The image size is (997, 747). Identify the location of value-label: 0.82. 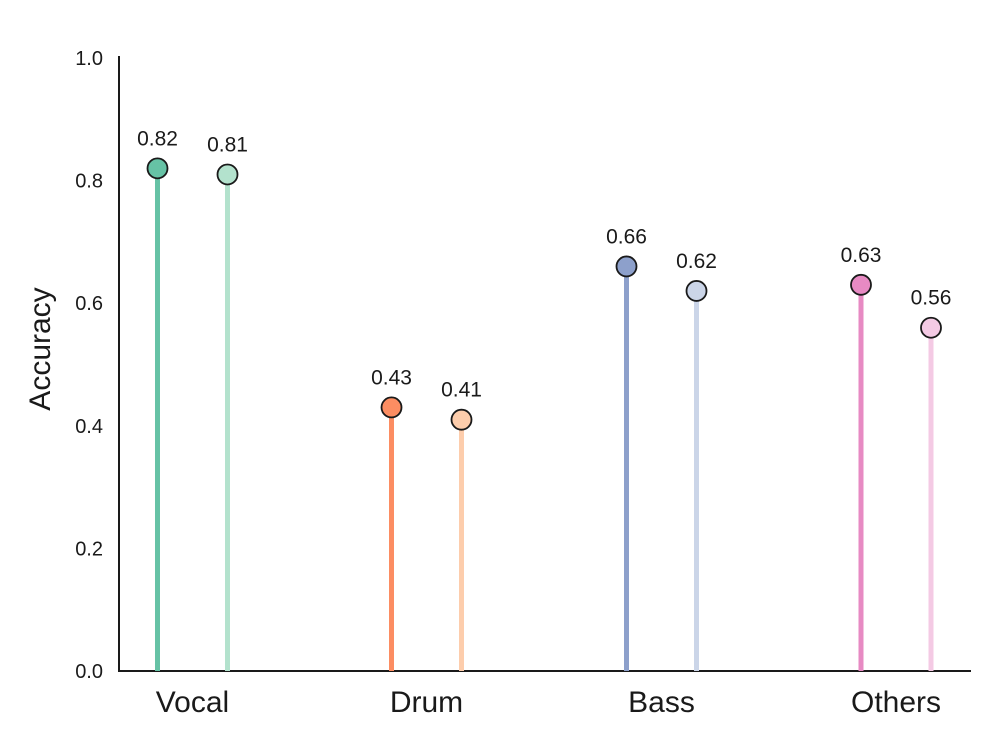
(157, 138).